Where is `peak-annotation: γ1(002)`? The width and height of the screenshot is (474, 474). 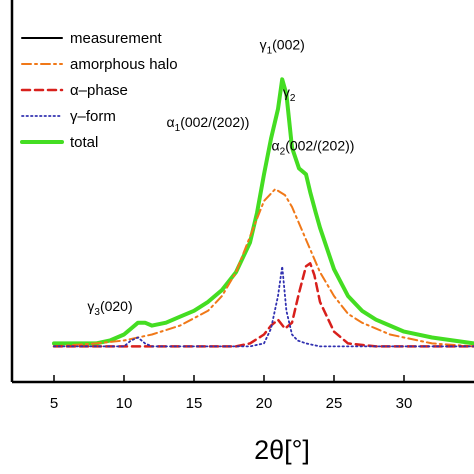 peak-annotation: γ1(002) is located at coordinates (282, 47).